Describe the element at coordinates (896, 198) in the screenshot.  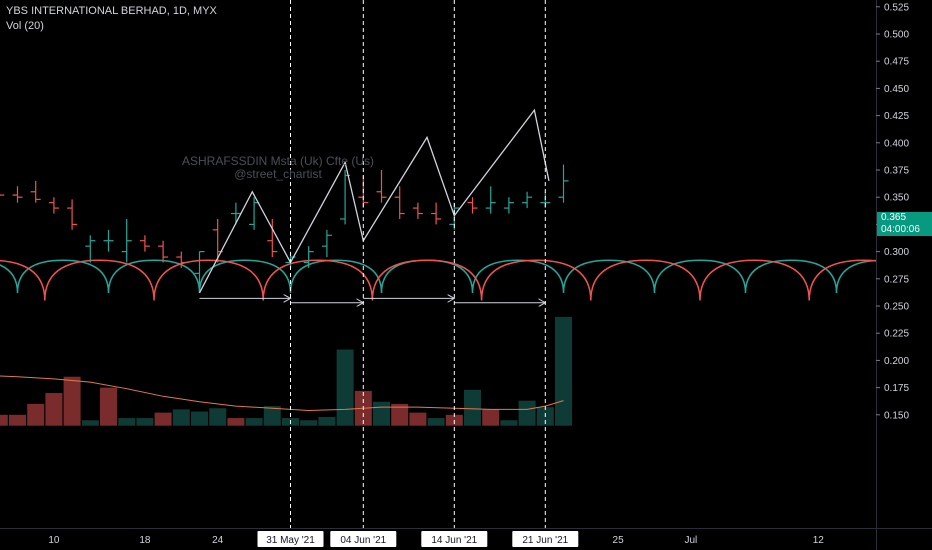
I see `price-tick-label: 0.350` at that location.